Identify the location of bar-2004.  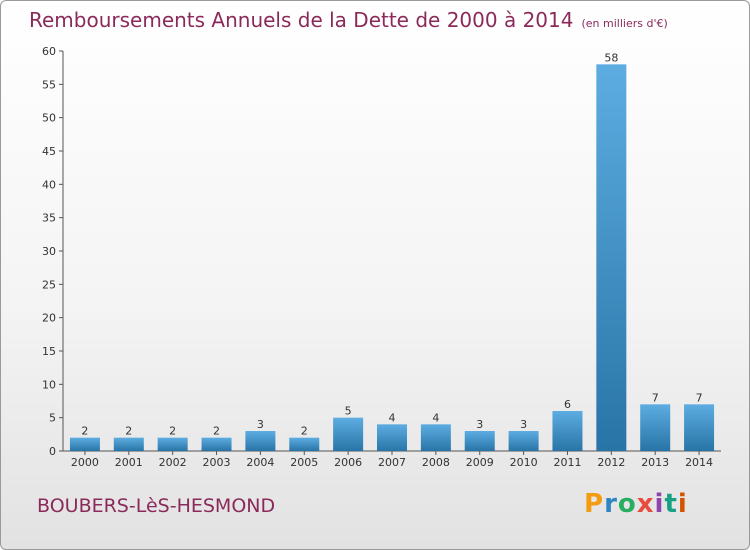
(260, 441).